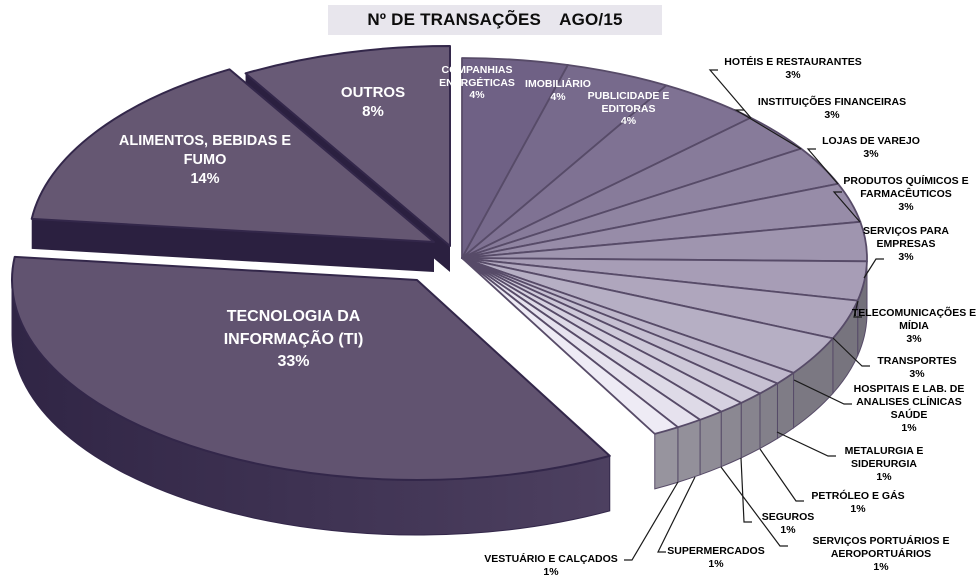 Image resolution: width=980 pixels, height=582 pixels. I want to click on slice-side-petroleo, so click(750, 425).